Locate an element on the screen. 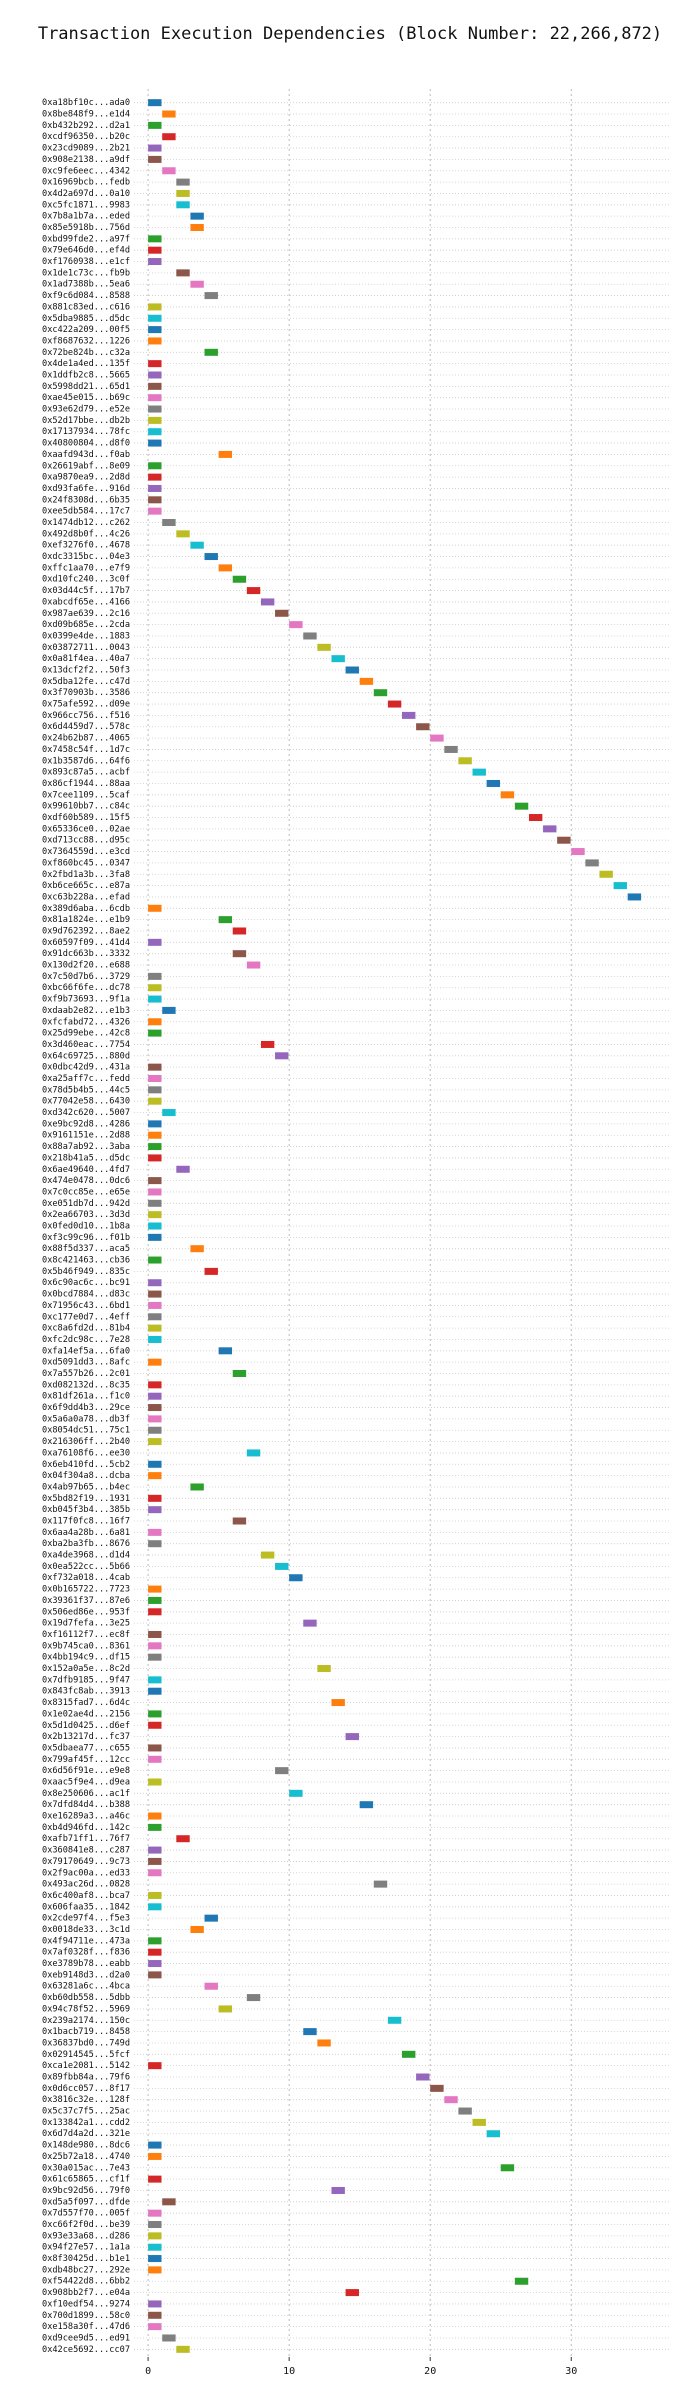  y-tick-label: 0x606faa35...1842 is located at coordinates (86, 1907).